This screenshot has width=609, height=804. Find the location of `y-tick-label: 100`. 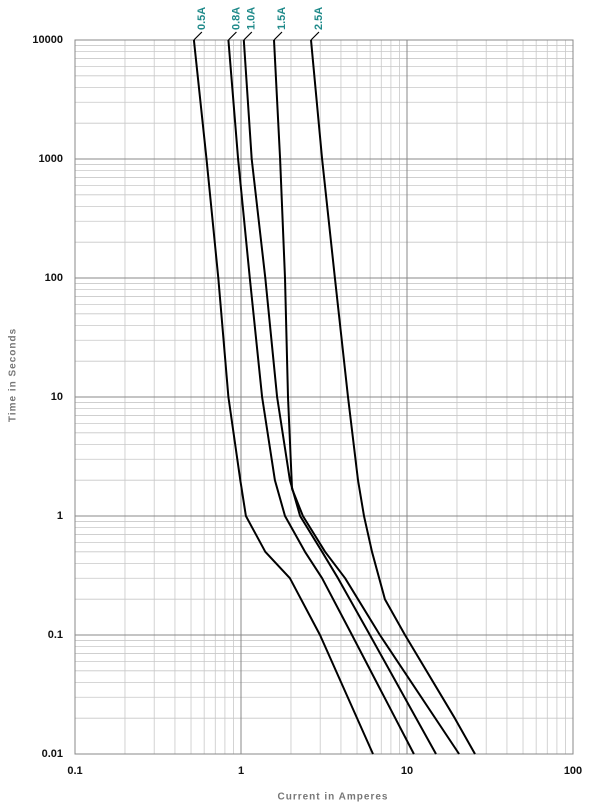

y-tick-label: 100 is located at coordinates (54, 278).